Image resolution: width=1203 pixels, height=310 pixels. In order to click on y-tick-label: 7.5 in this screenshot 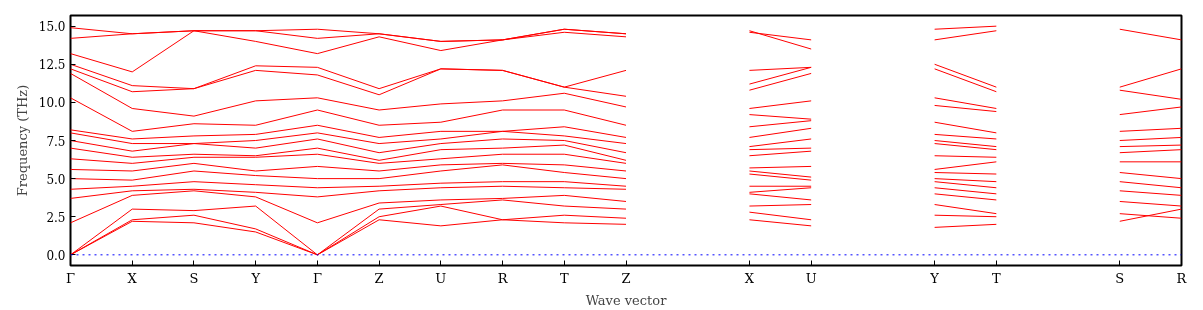, I will do `click(56, 141)`.